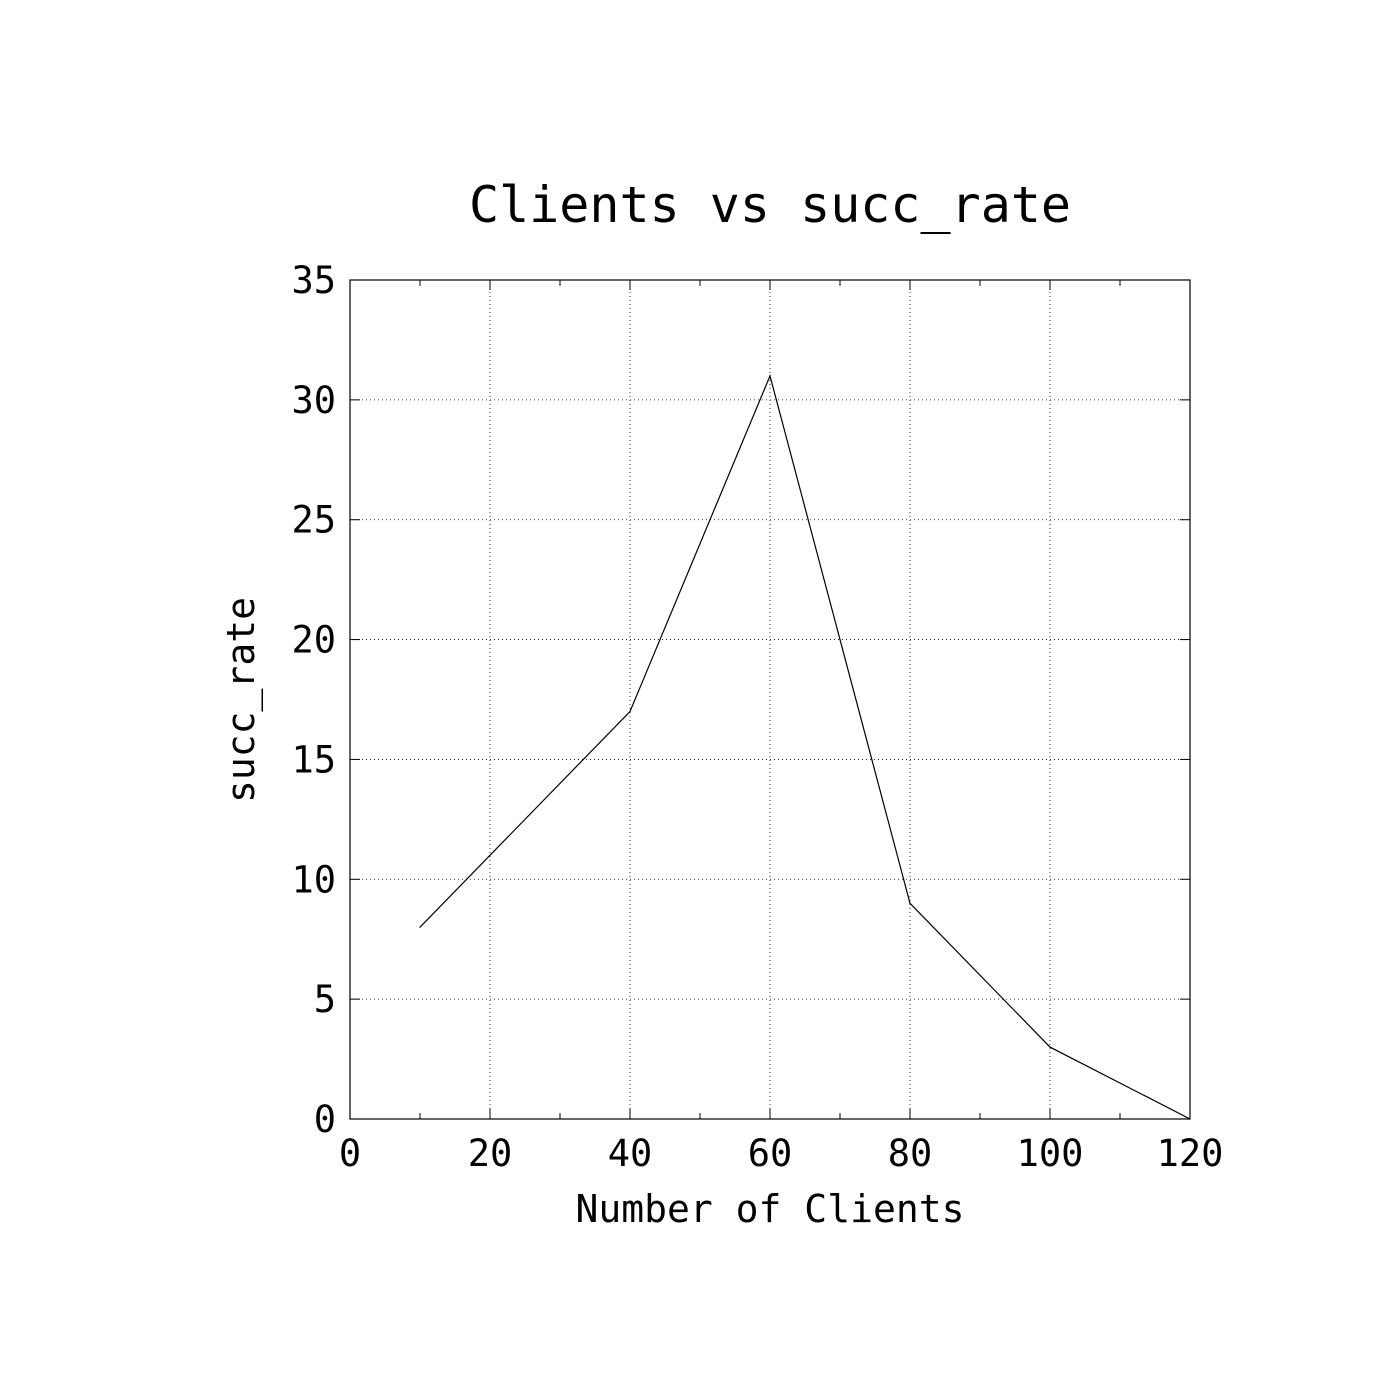  What do you see at coordinates (241, 700) in the screenshot?
I see `y-axis-label: succ_rate` at bounding box center [241, 700].